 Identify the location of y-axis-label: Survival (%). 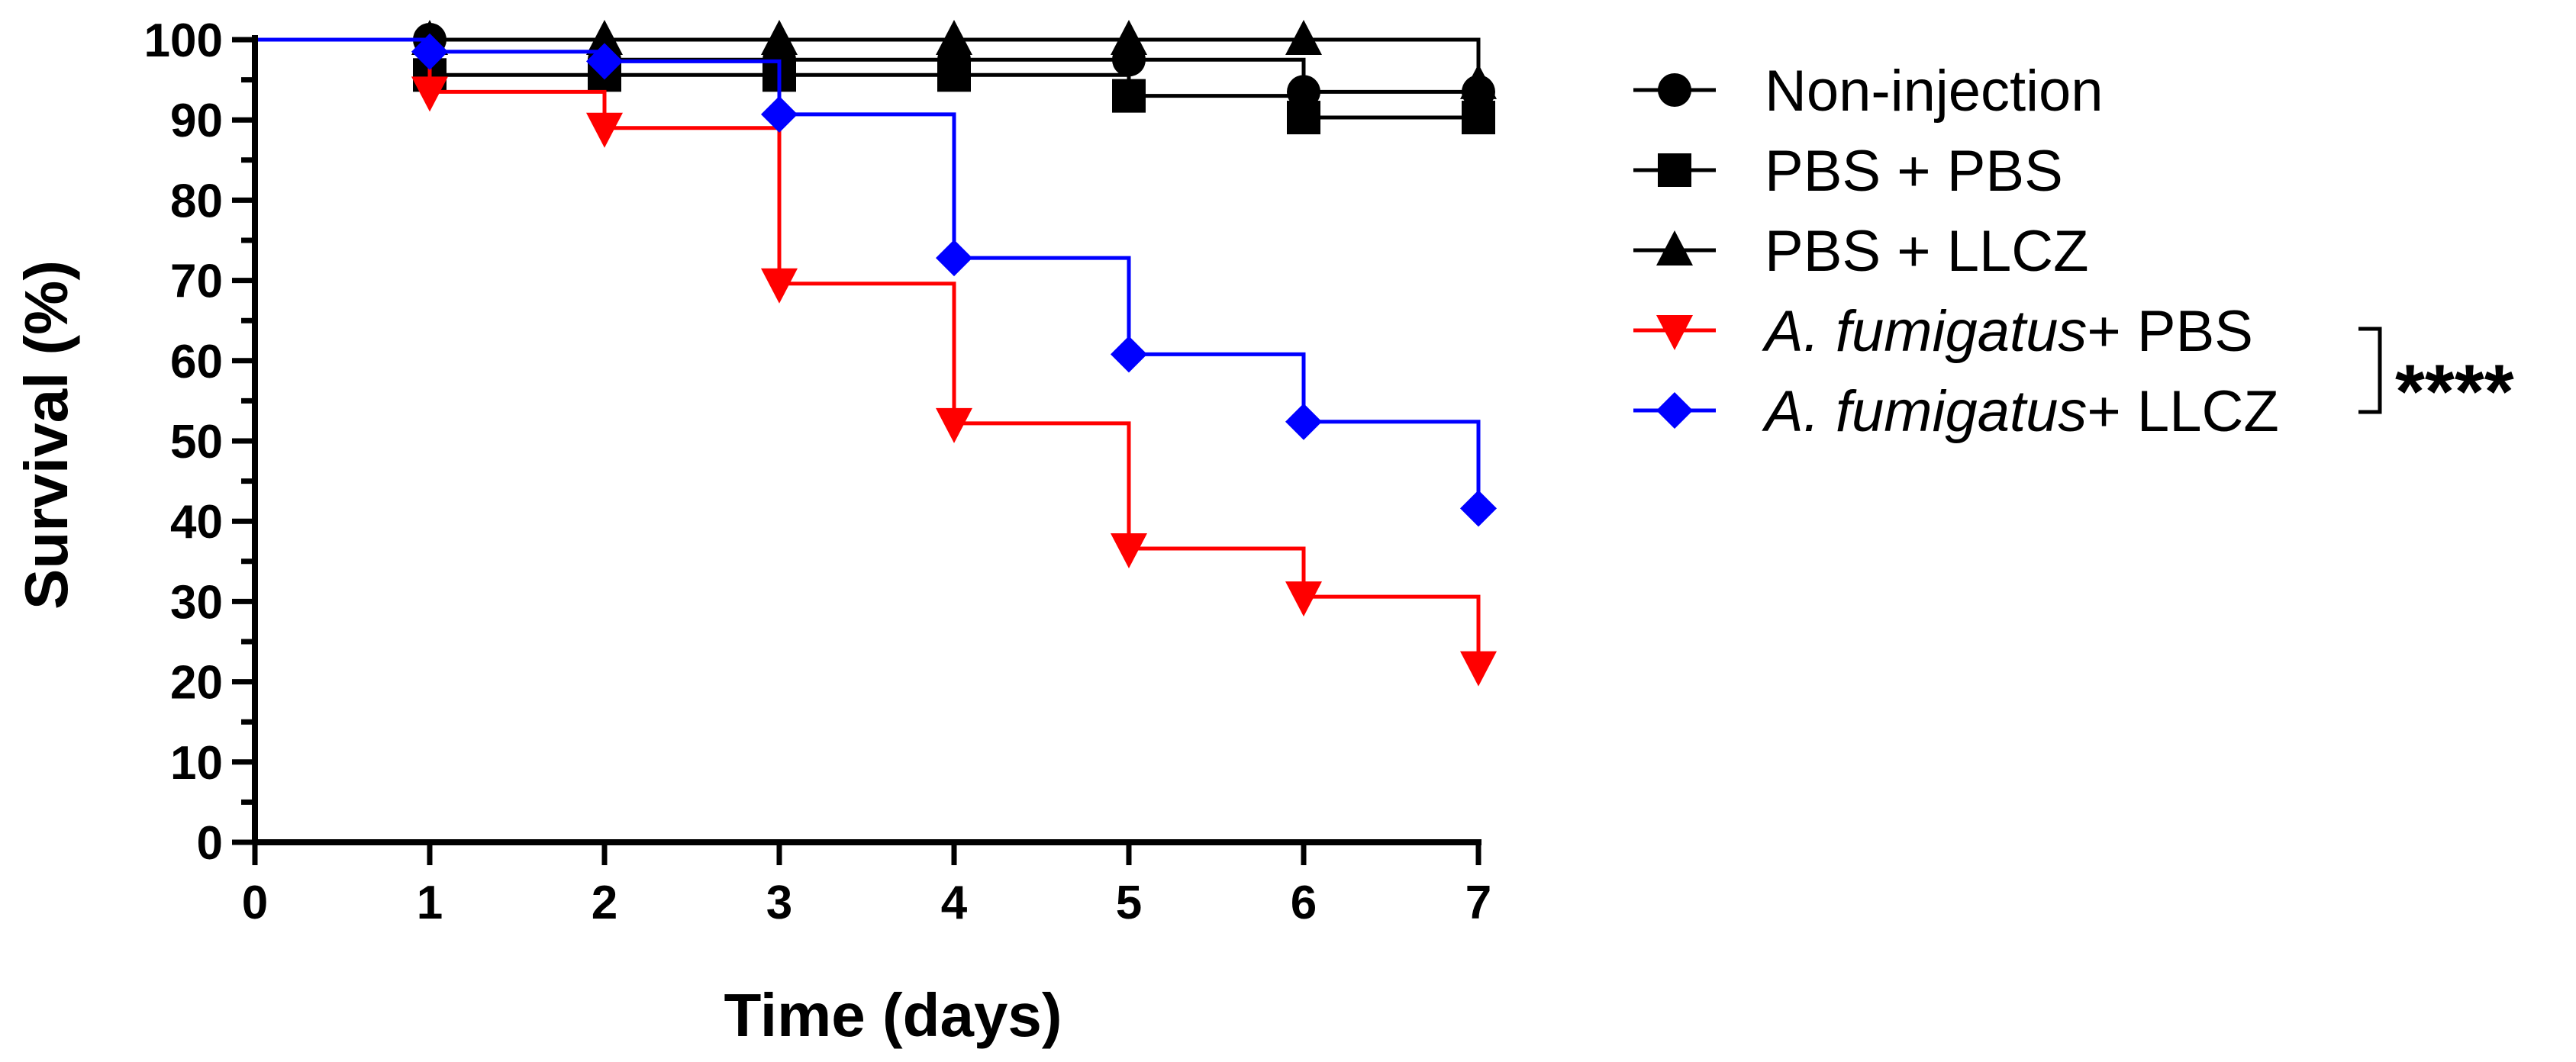
(46, 435).